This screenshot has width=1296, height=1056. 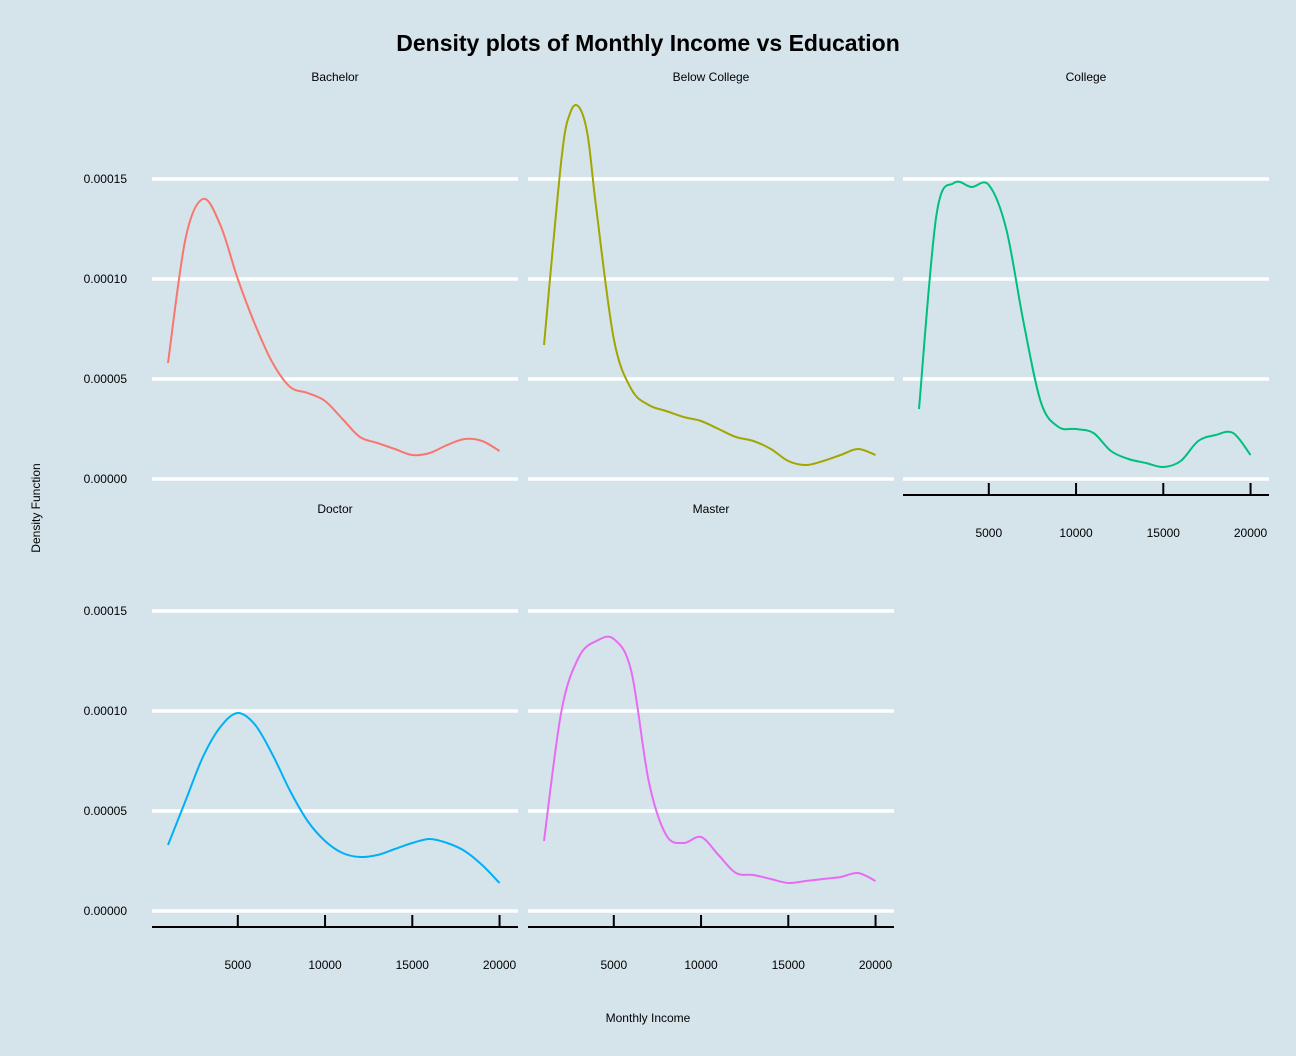 What do you see at coordinates (1086, 77) in the screenshot?
I see `strip-label-college: College` at bounding box center [1086, 77].